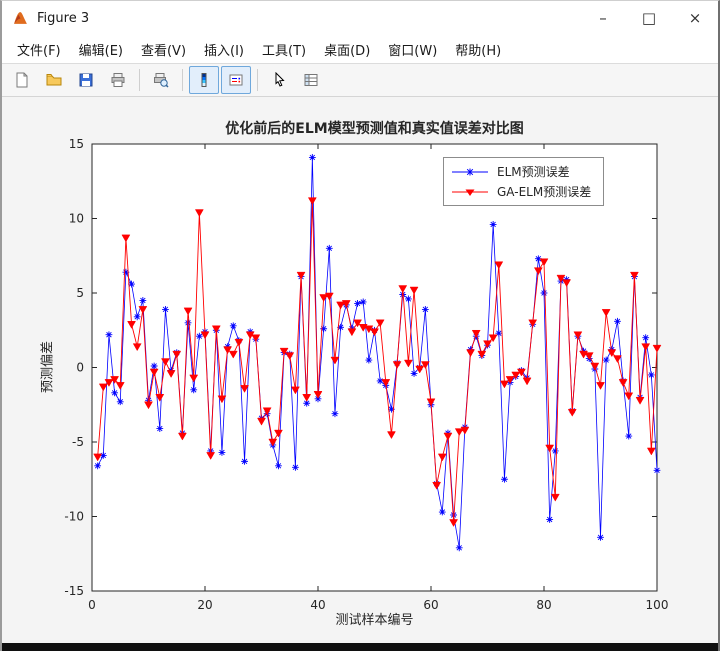 This screenshot has width=720, height=651. I want to click on svg-text: -10, so click(74, 517).